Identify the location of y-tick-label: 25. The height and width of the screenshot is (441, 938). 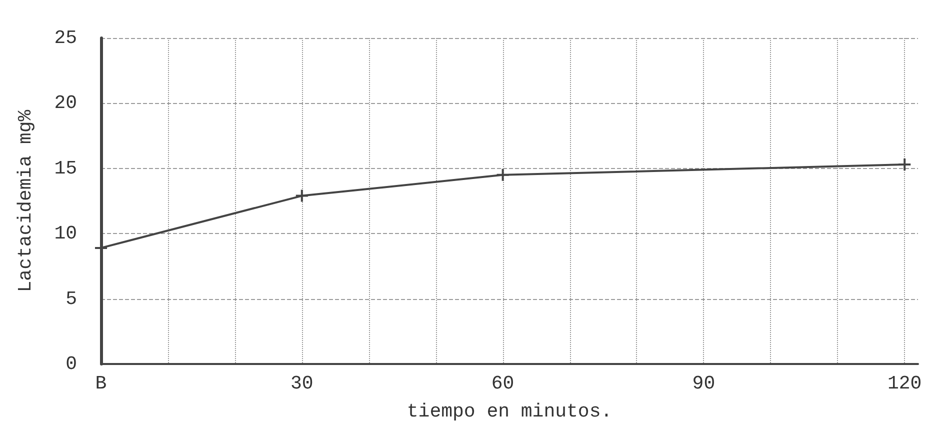
(65, 38).